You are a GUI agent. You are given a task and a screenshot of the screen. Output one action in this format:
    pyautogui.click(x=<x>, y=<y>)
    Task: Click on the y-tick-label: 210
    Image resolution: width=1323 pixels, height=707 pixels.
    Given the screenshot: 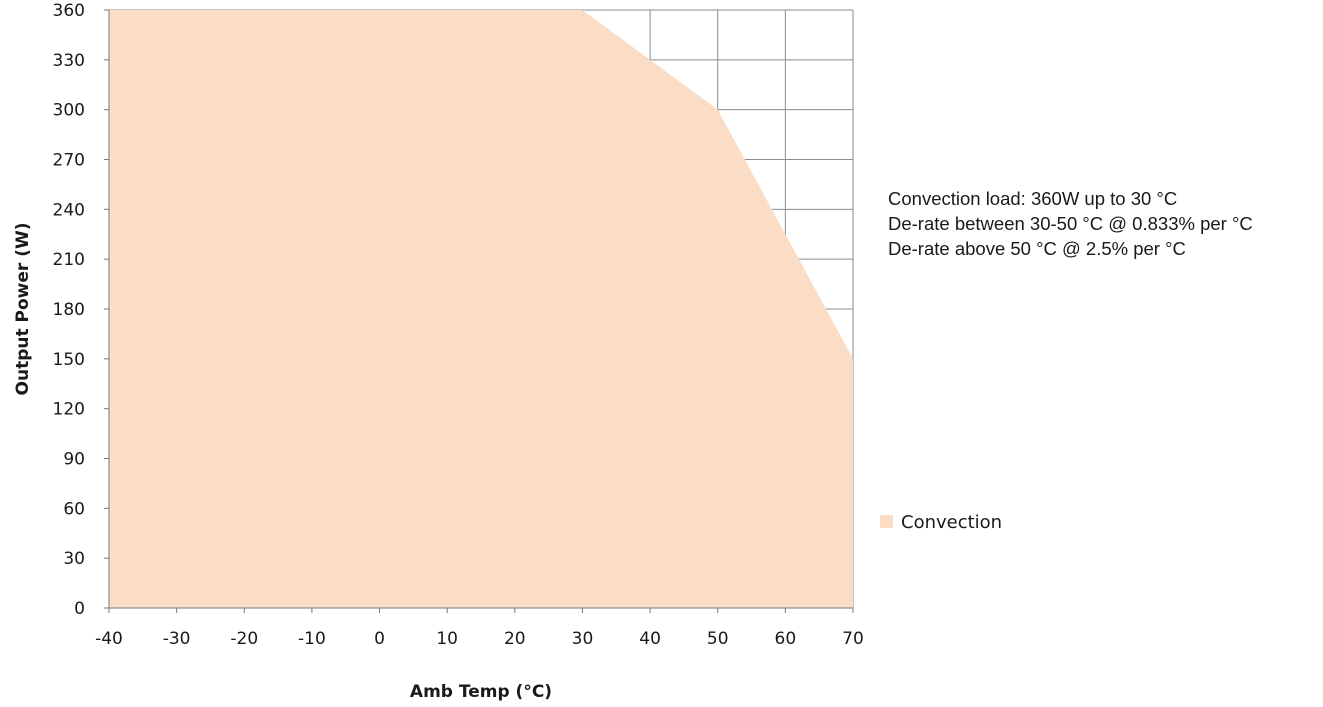 What is the action you would take?
    pyautogui.click(x=69, y=260)
    